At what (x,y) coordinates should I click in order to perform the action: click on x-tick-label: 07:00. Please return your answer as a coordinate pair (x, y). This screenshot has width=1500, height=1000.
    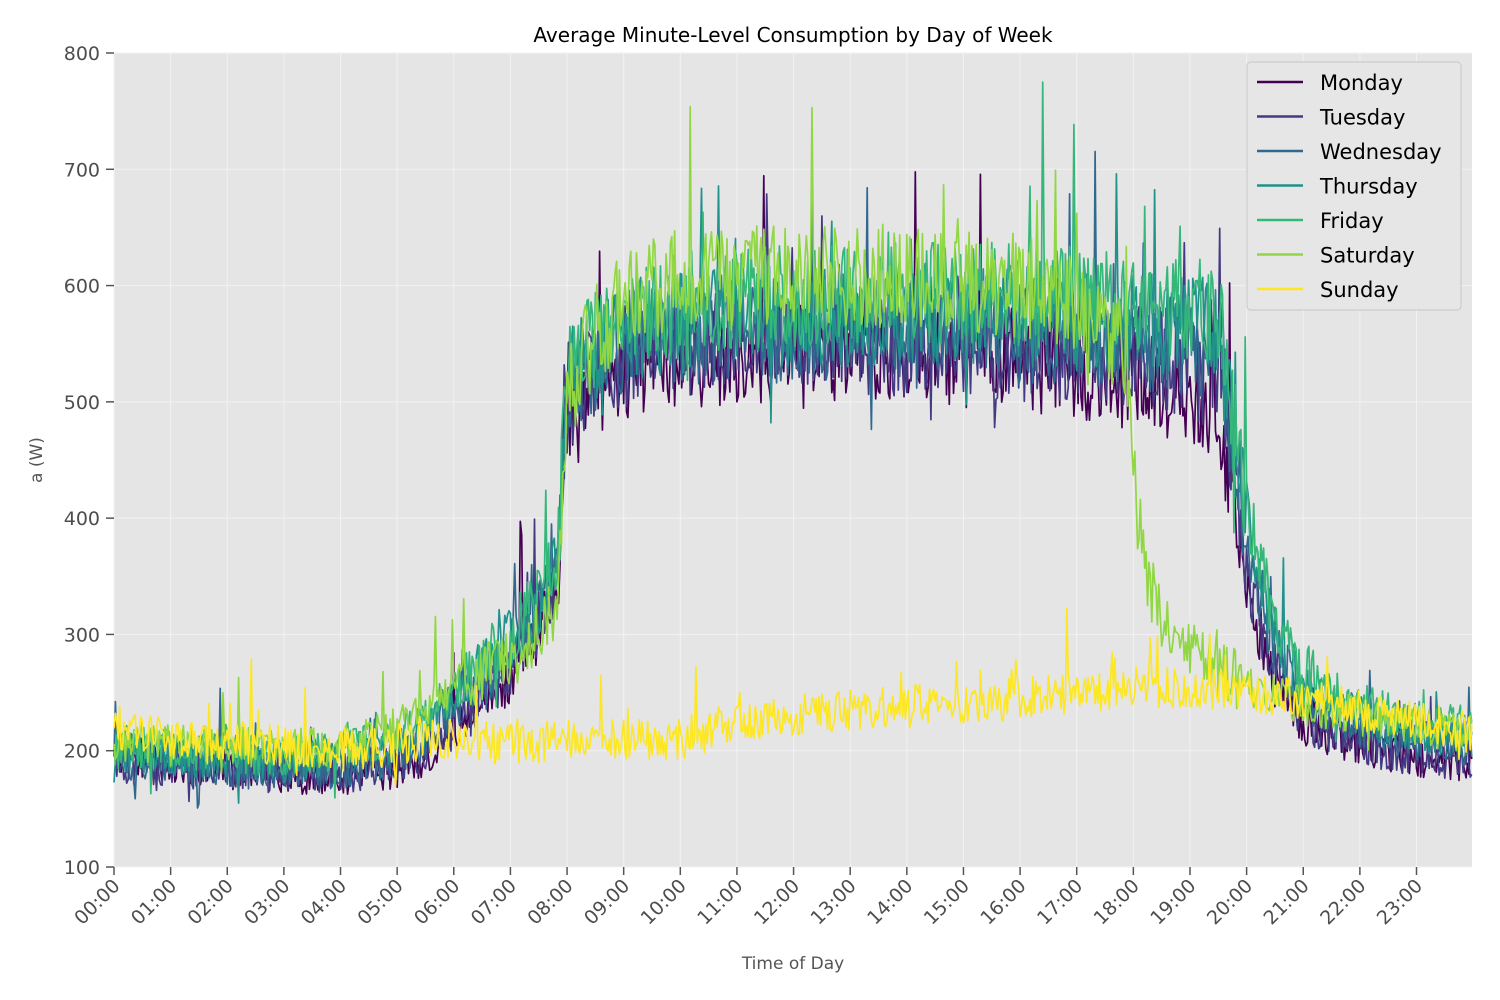
    Looking at the image, I should click on (494, 902).